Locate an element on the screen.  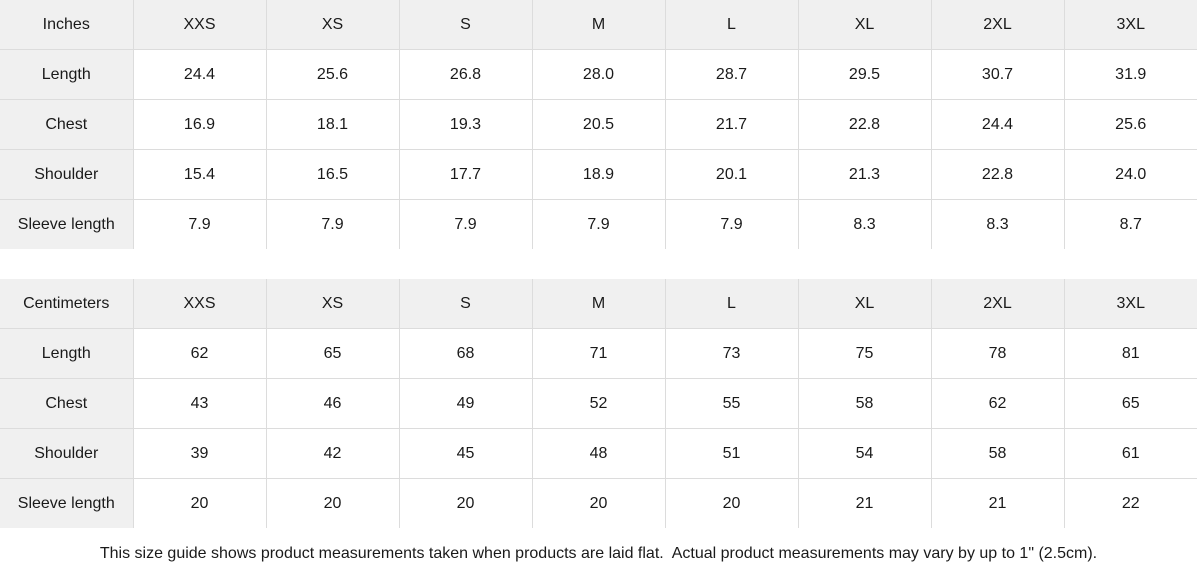
measurement-cell: 52 is located at coordinates (598, 403).